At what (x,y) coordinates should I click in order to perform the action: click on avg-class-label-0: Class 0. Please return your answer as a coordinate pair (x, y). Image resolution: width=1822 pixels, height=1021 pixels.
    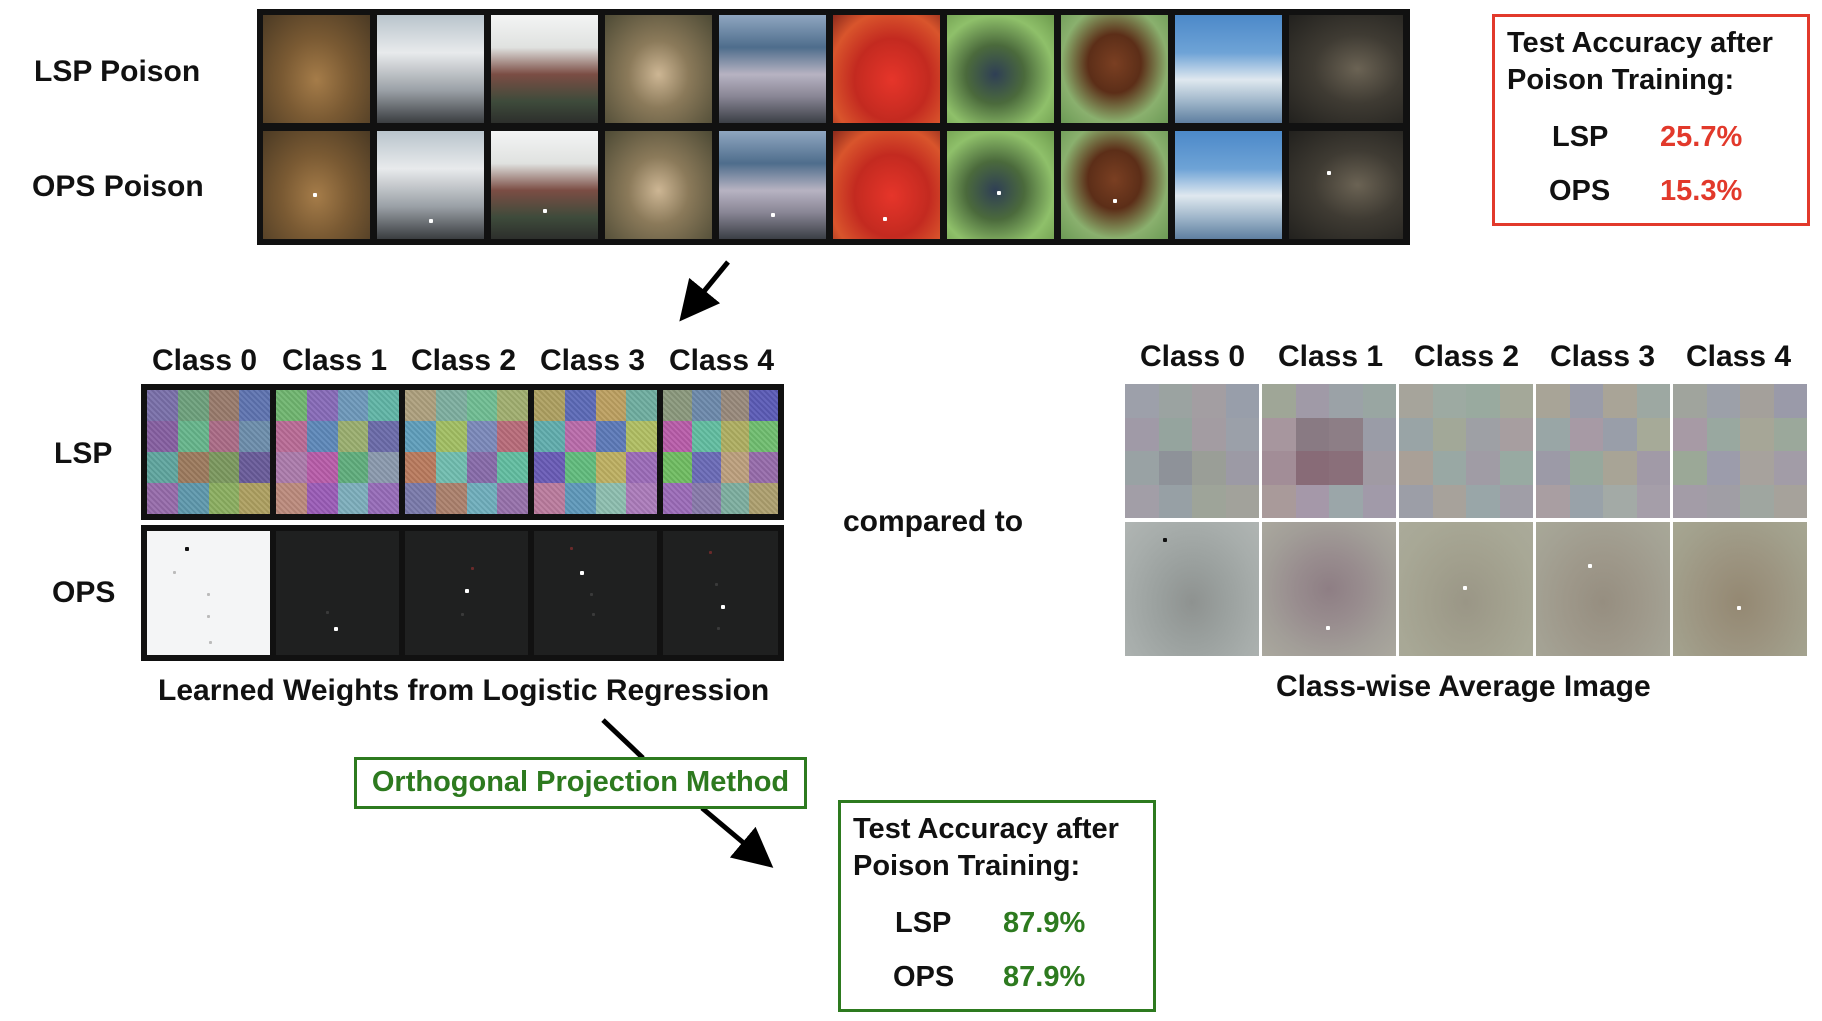
    Looking at the image, I should click on (1193, 356).